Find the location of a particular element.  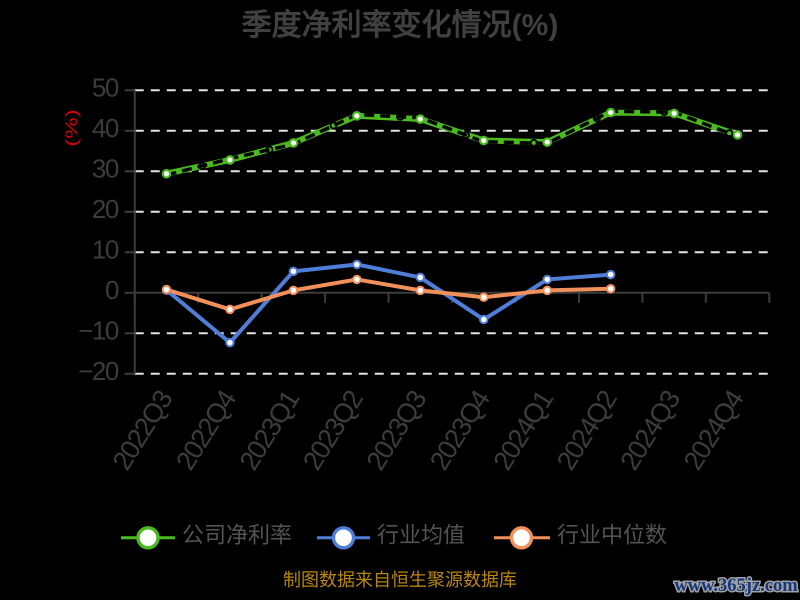

svg-text: 行业中位数 is located at coordinates (612, 535).